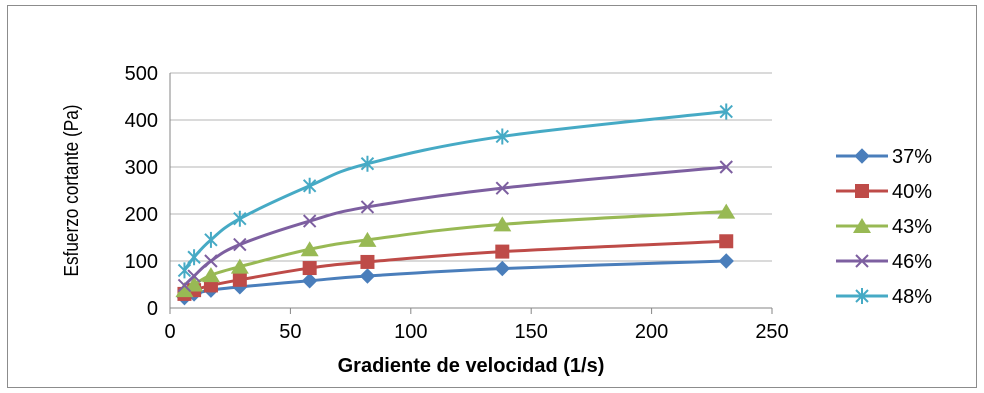 This screenshot has width=984, height=393. I want to click on y-tick-label: 200, so click(141, 215).